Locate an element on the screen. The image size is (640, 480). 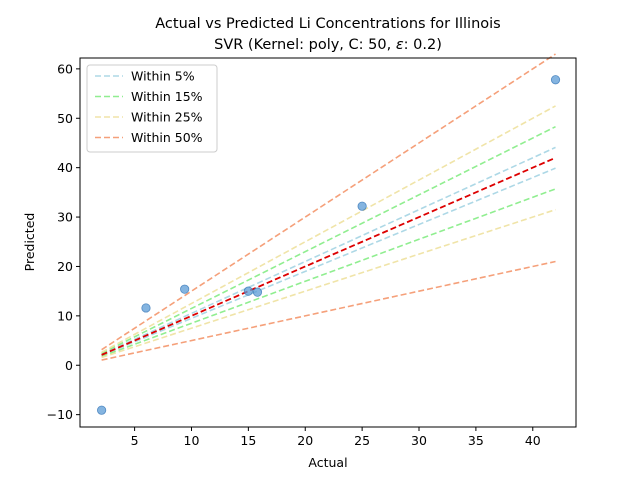
band-line-4-lower is located at coordinates (328, 310).